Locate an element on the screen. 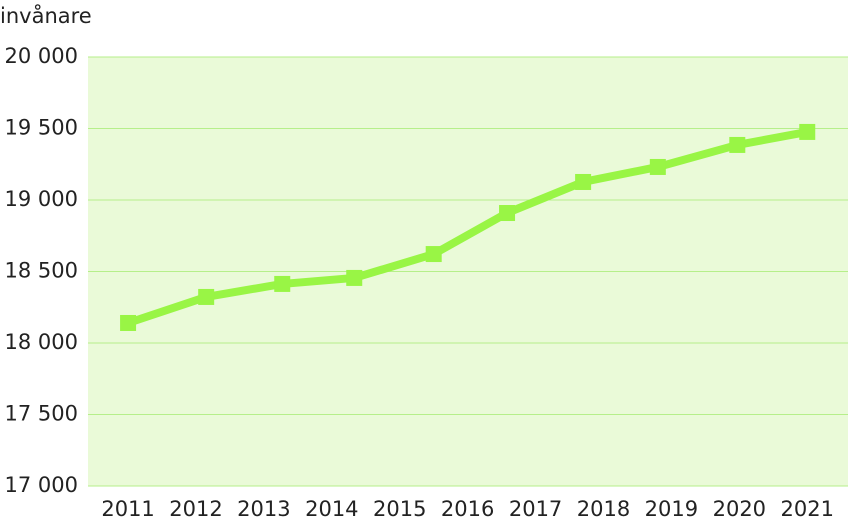 The image size is (864, 529). y-tick-label: 18 000 is located at coordinates (41, 342).